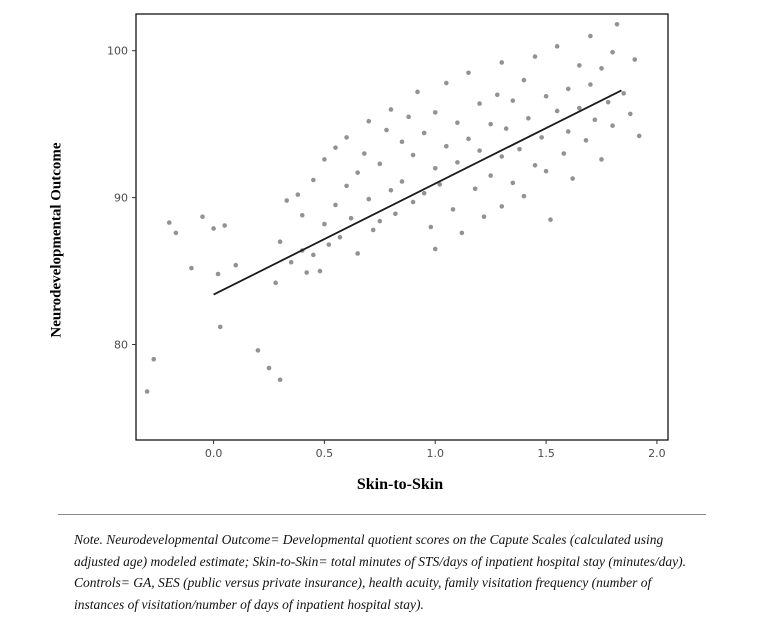  What do you see at coordinates (214, 453) in the screenshot?
I see `x-tick-label: 0.0` at bounding box center [214, 453].